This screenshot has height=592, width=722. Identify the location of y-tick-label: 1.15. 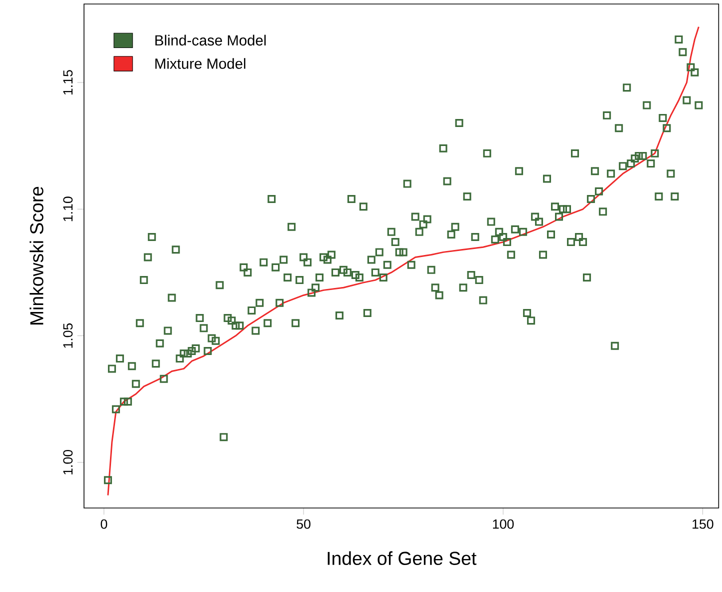
(68, 82).